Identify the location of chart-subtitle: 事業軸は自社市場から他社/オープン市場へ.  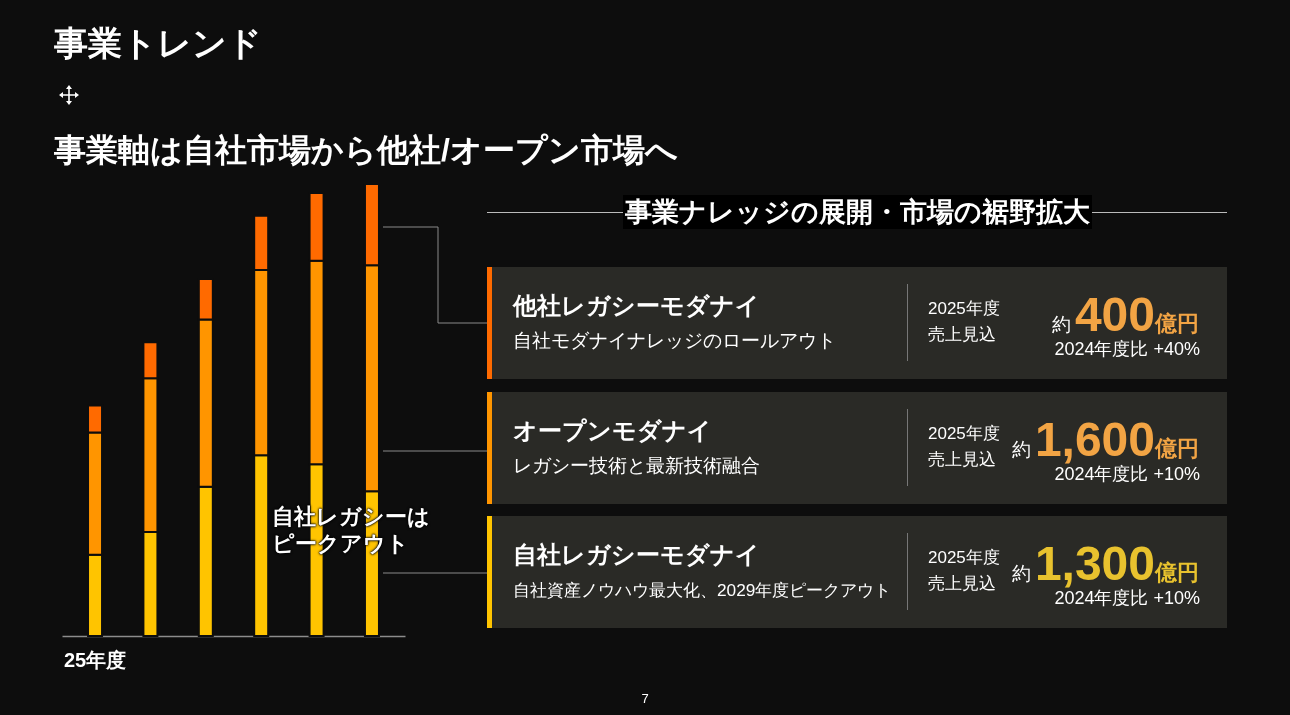
(365, 150).